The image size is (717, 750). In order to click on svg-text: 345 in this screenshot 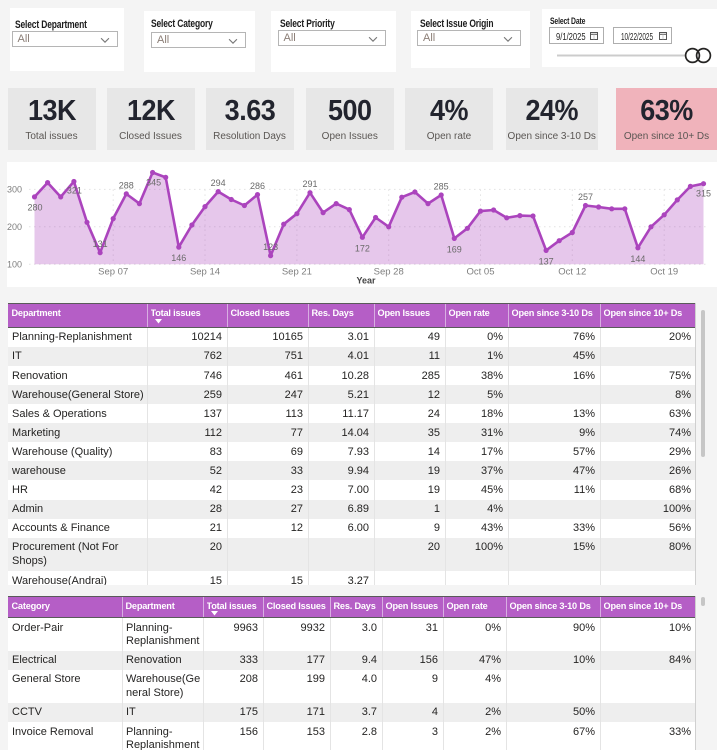, I will do `click(153, 183)`.